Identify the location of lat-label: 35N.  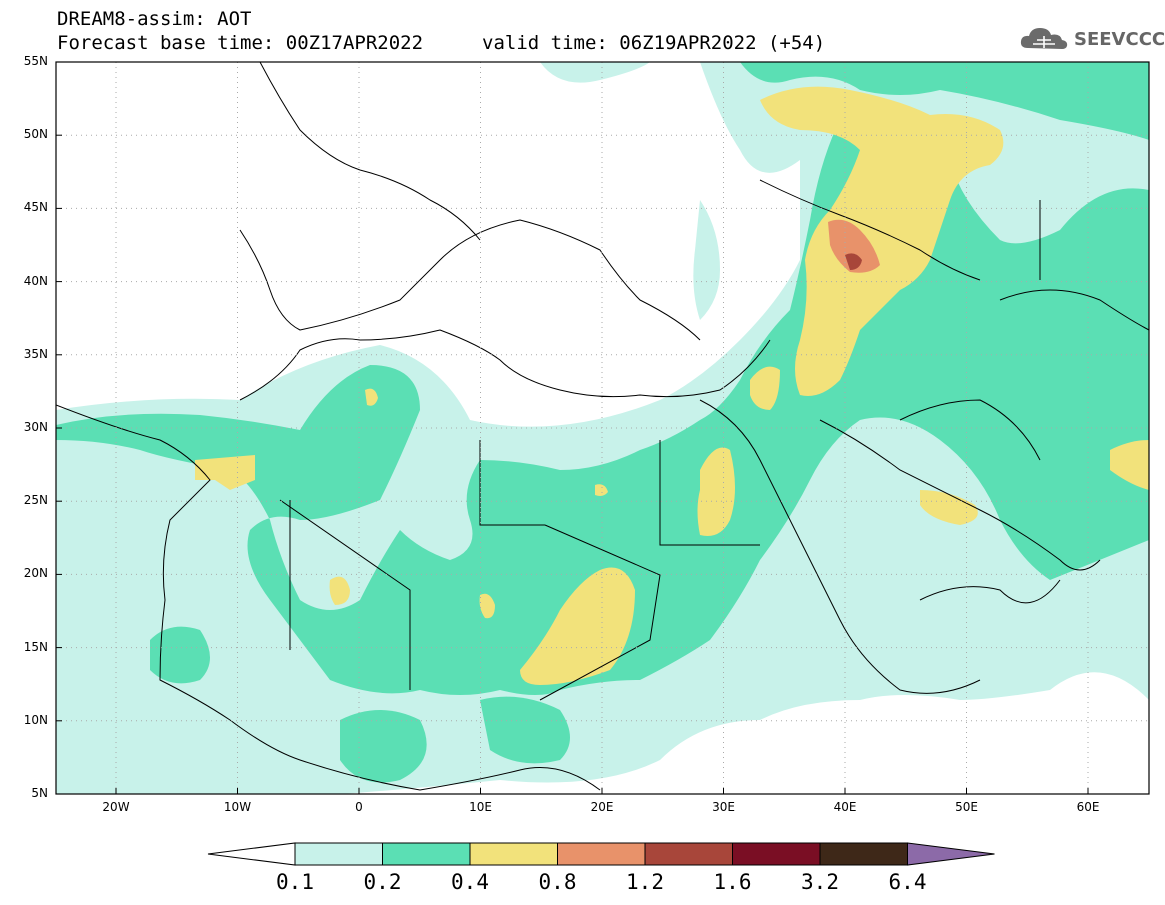
(35, 353).